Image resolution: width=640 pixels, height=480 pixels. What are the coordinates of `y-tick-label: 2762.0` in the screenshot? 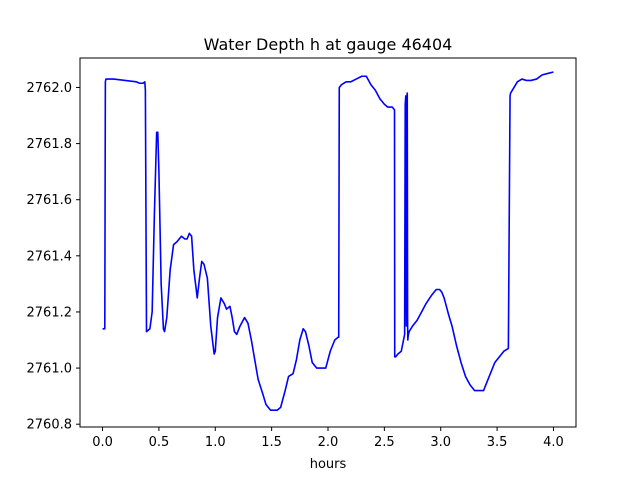 It's located at (50, 88).